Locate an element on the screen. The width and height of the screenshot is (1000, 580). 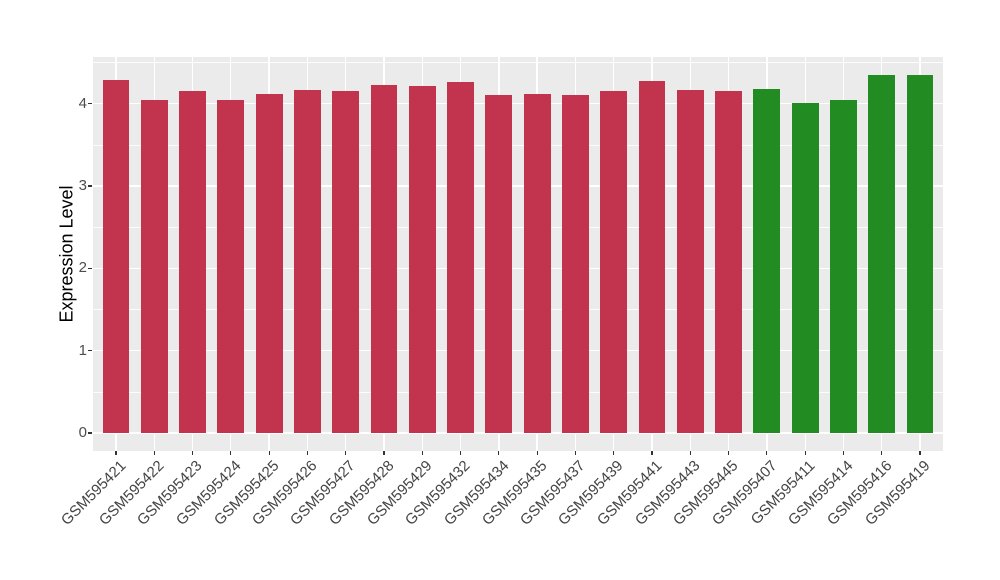
bar-GSM595443 is located at coordinates (690, 261).